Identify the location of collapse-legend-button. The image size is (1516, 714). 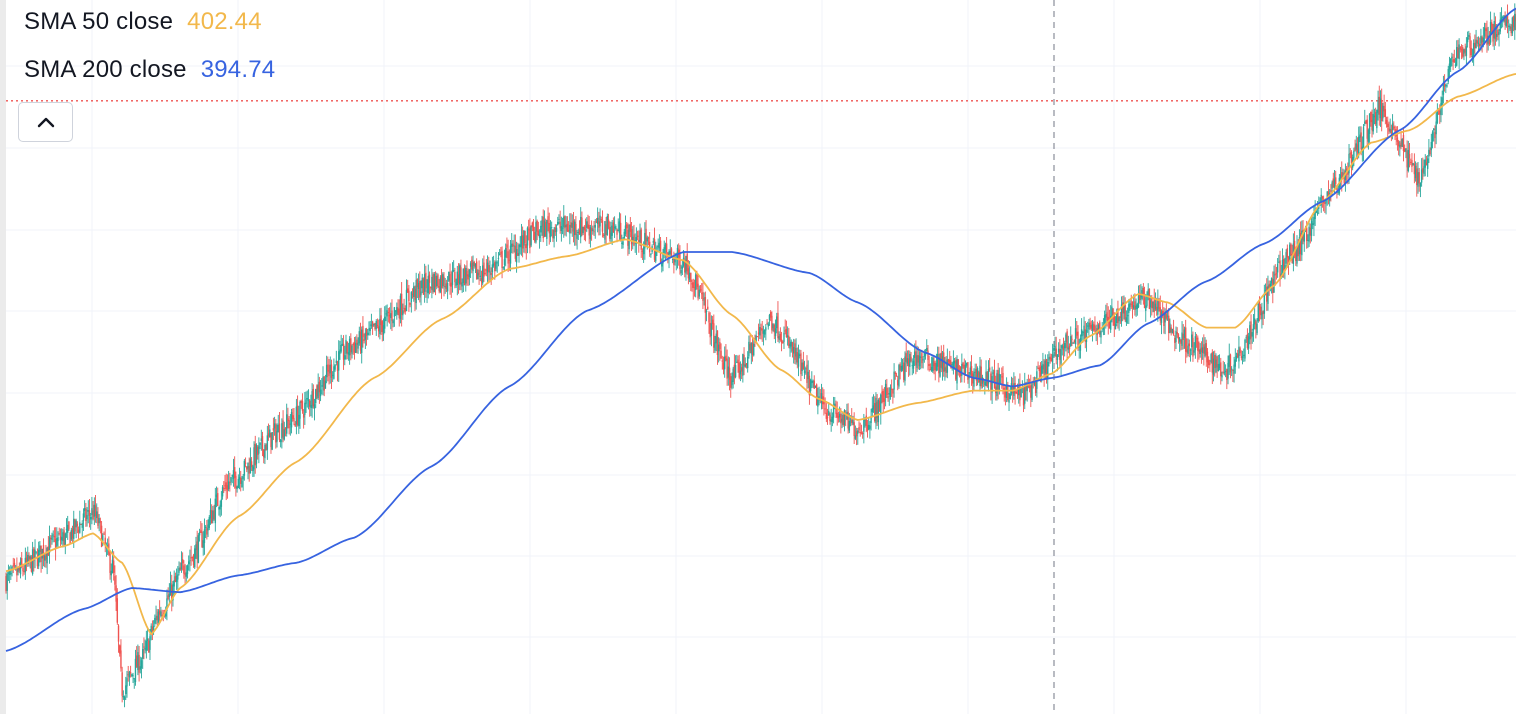
(45, 122).